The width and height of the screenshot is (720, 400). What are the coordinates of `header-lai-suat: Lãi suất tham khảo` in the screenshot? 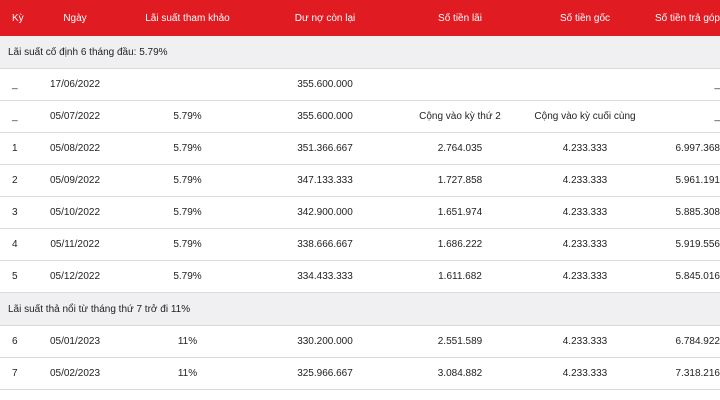 It's located at (187, 18).